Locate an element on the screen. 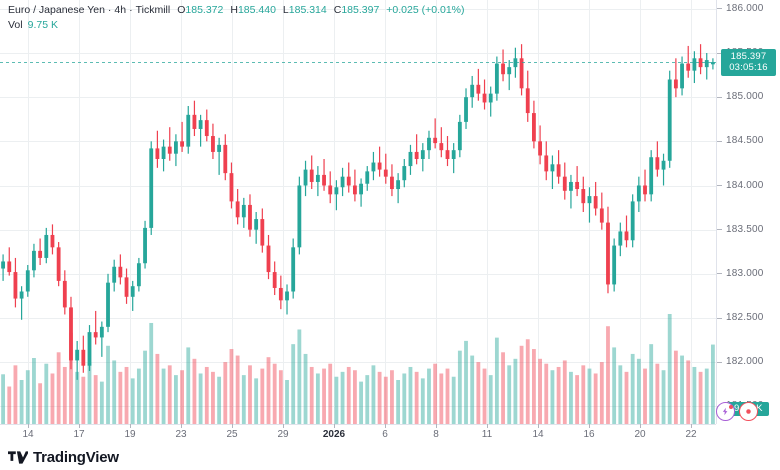  price-tick-label: 184.500 is located at coordinates (745, 141).